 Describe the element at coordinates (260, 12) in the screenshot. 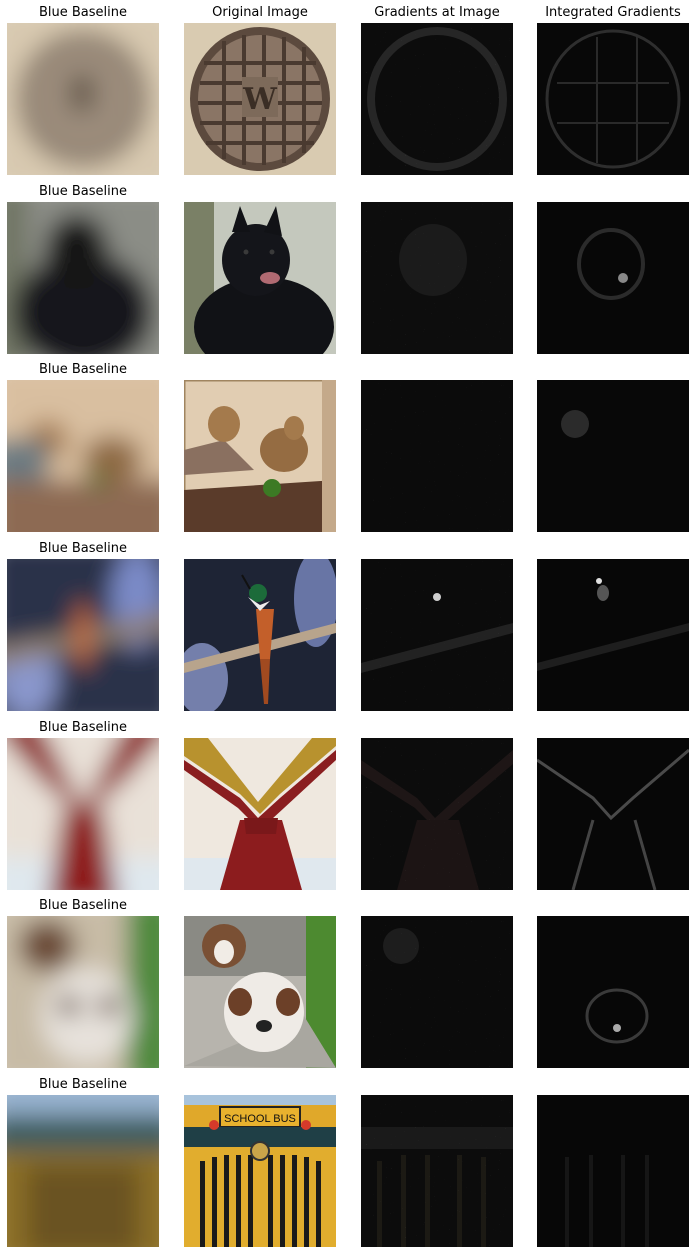

I see `column-title-original-image: Original Image` at that location.